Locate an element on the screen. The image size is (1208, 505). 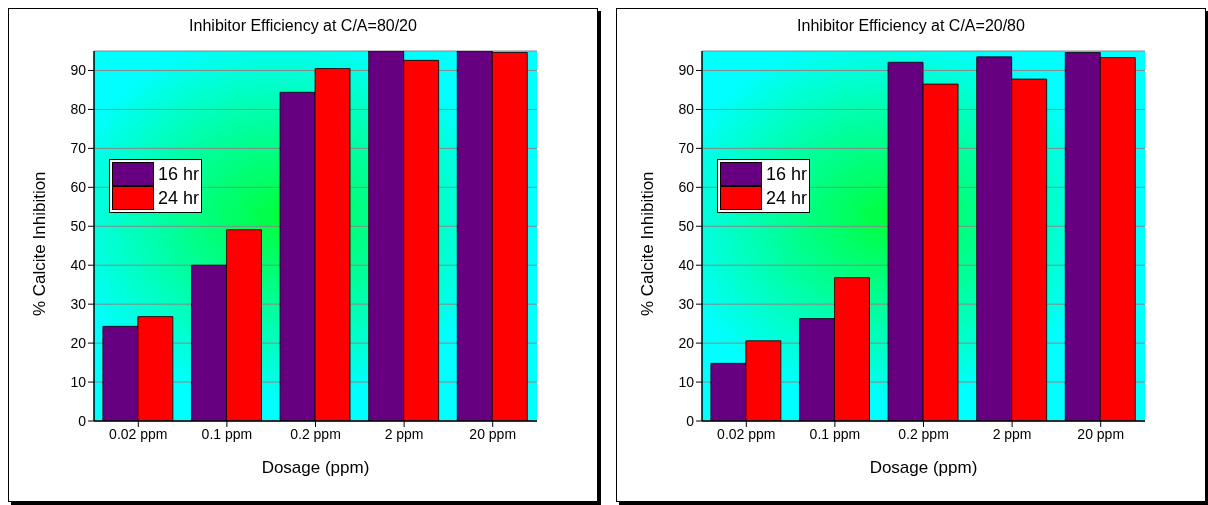
chart-title: Inhibitor Efficiency at C/A=20/80 is located at coordinates (911, 26).